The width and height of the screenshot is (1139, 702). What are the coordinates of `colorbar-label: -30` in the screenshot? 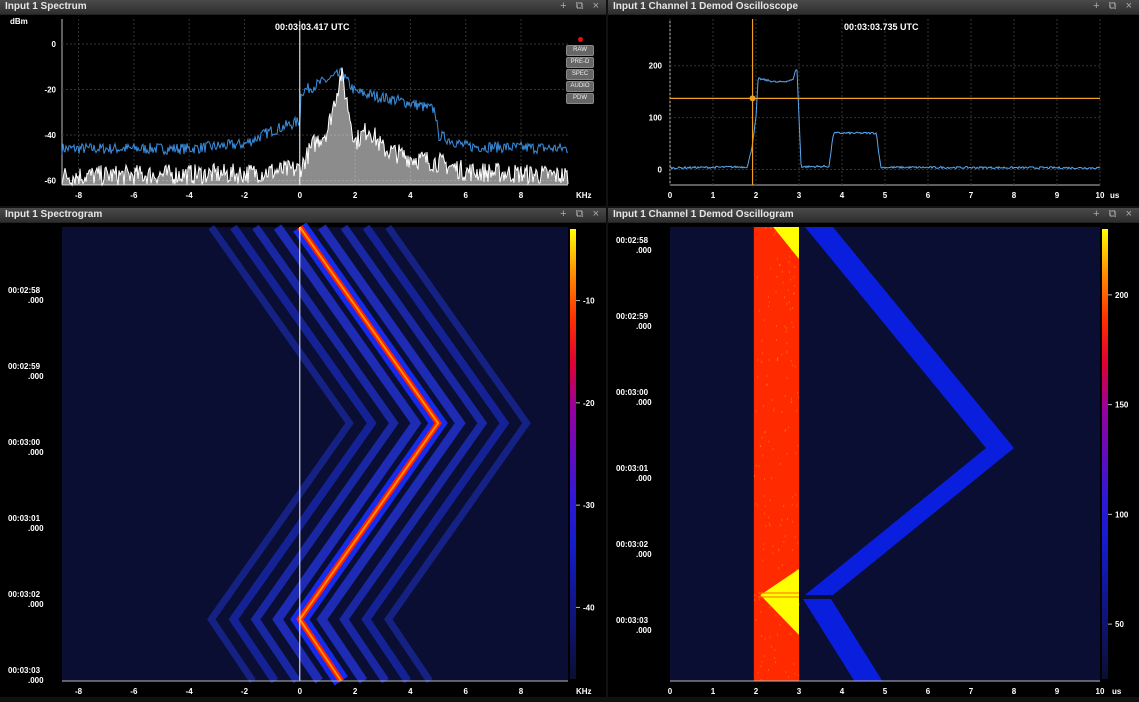 It's located at (589, 505).